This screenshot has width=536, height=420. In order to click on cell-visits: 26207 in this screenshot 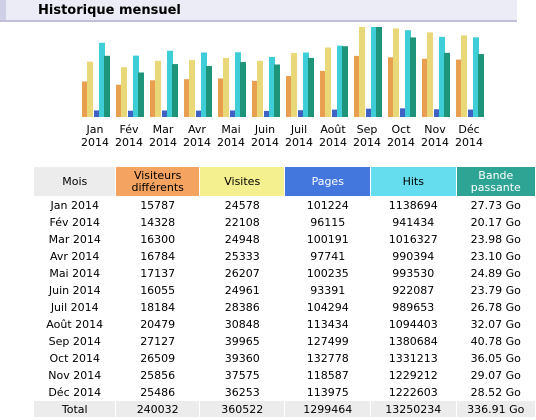, I will do `click(242, 273)`.